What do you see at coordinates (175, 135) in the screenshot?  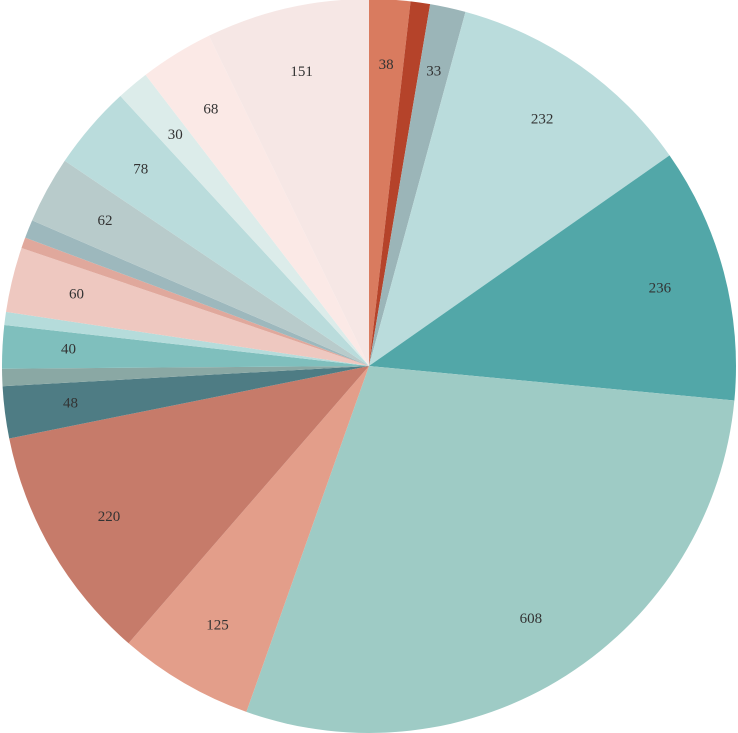 I see `slice-label: 30` at bounding box center [175, 135].